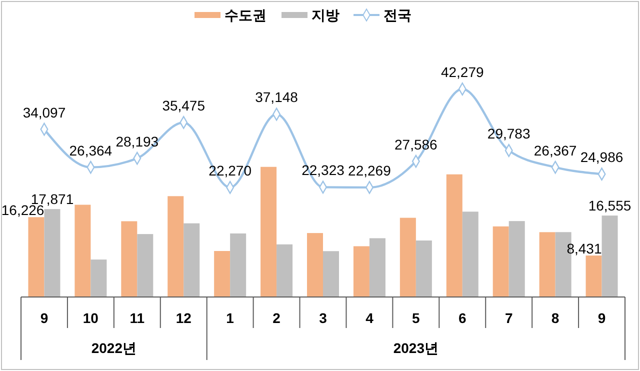 The height and width of the screenshot is (371, 640). Describe the element at coordinates (398, 15) in the screenshot. I see `legend-label: 전국` at that location.